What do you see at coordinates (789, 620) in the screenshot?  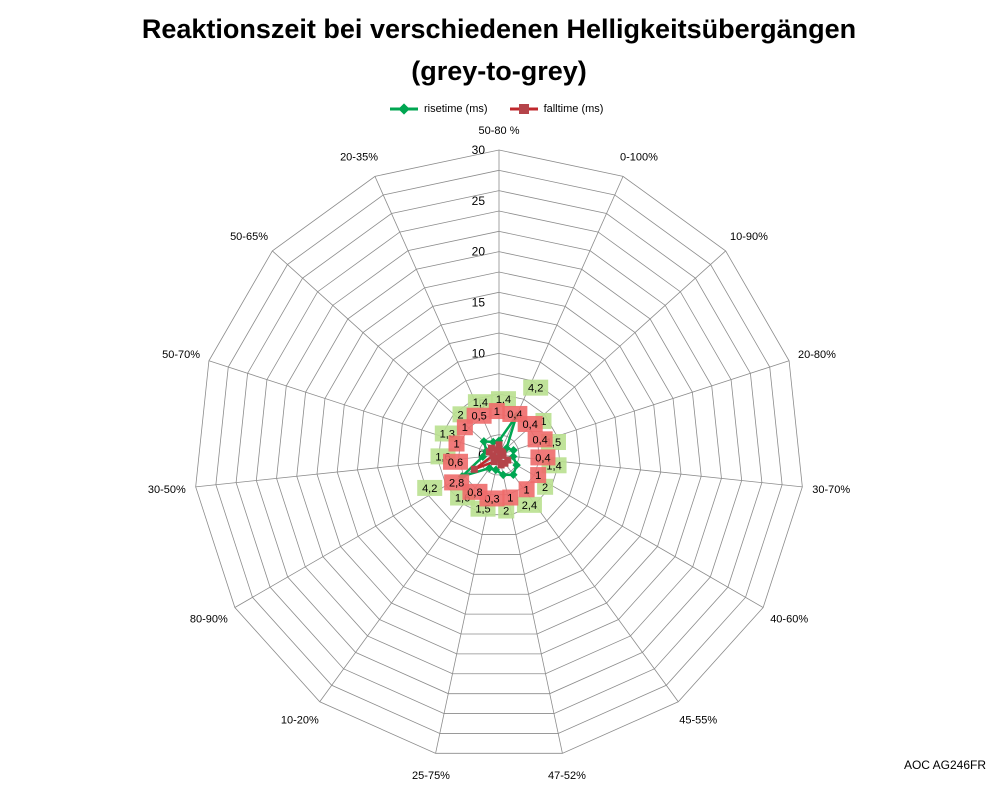 I see `category-label: 40-60%` at bounding box center [789, 620].